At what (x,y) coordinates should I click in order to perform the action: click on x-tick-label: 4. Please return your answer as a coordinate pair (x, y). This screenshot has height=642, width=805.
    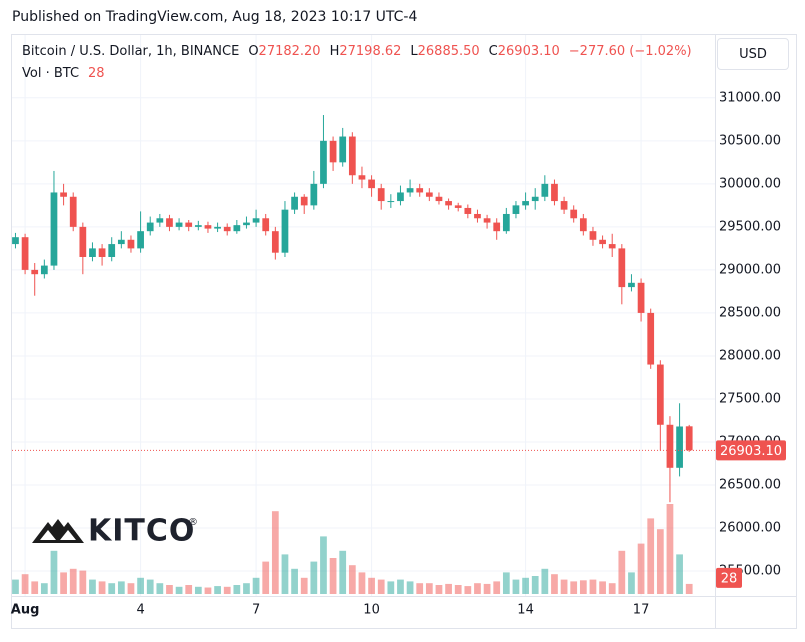
    Looking at the image, I should click on (140, 610).